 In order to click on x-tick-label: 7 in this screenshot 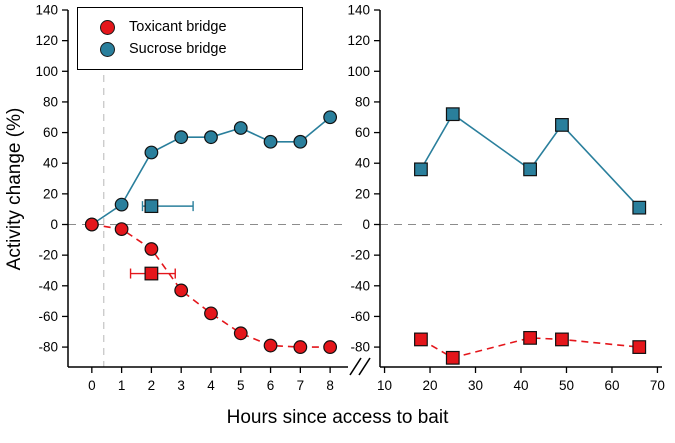, I will do `click(301, 385)`.